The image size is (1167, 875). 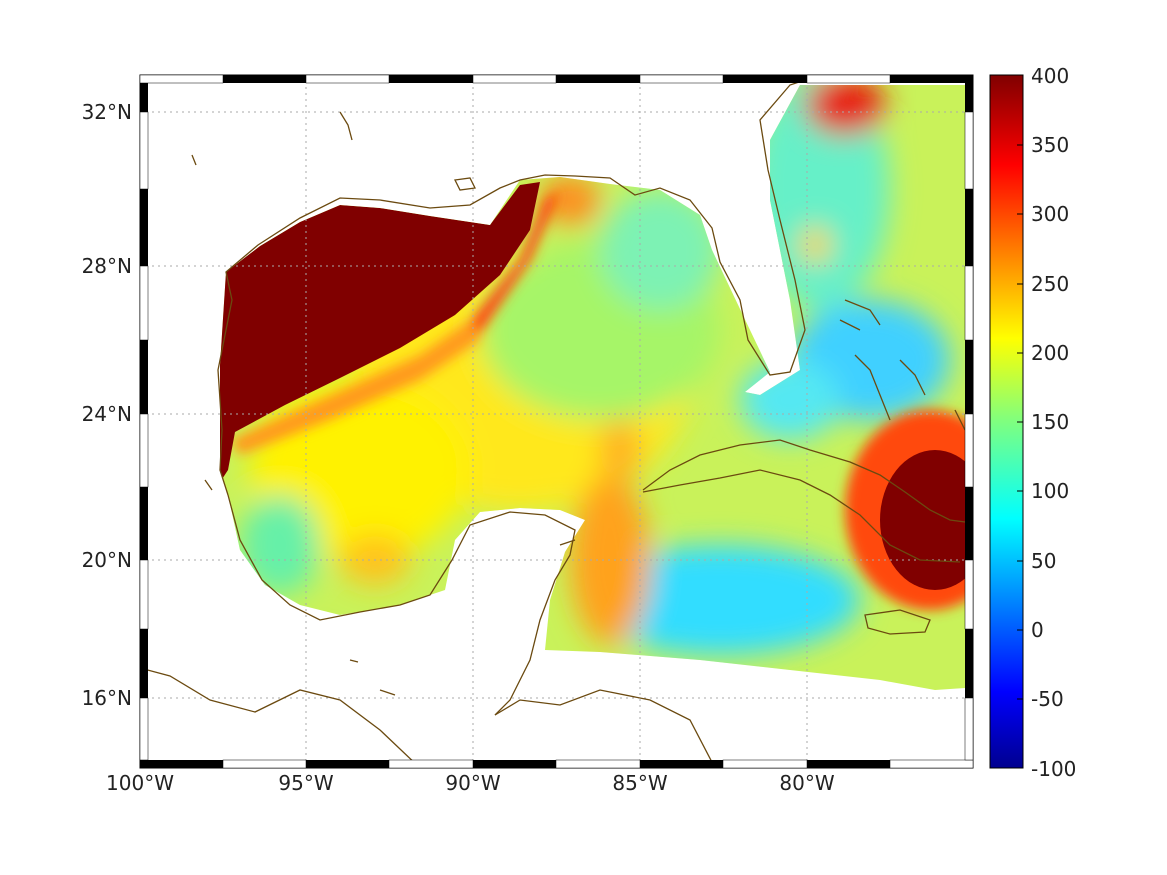 What do you see at coordinates (1053, 769) in the screenshot?
I see `colorbar-tick-label: -100` at bounding box center [1053, 769].